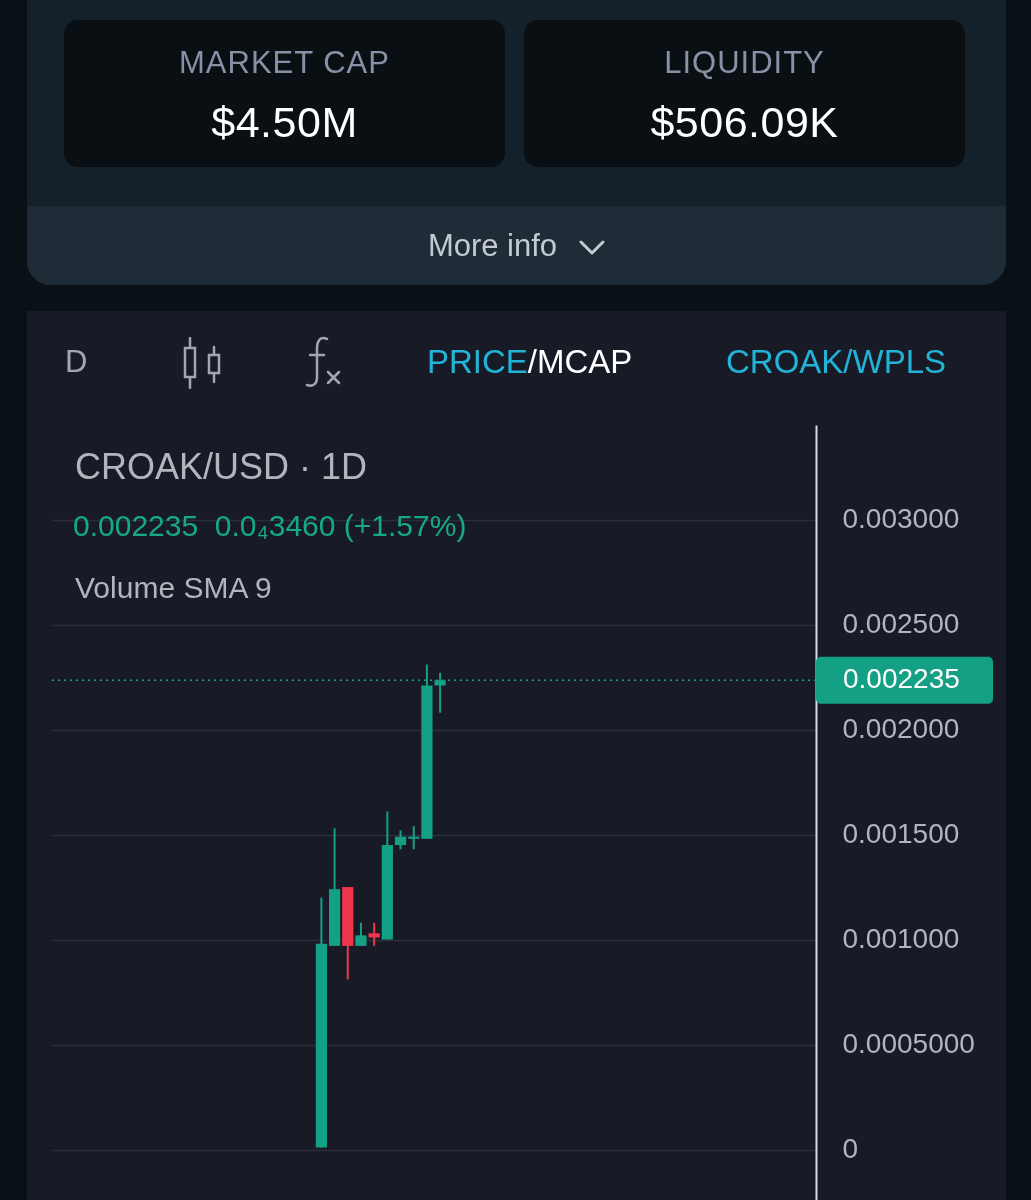  Describe the element at coordinates (850, 1149) in the screenshot. I see `y-tick-label: 0` at that location.